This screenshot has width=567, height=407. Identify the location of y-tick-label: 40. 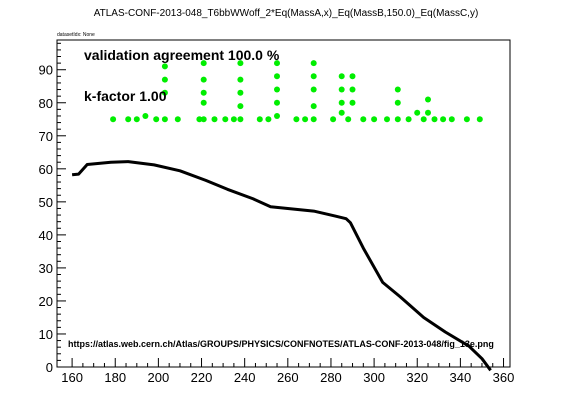
(46, 235).